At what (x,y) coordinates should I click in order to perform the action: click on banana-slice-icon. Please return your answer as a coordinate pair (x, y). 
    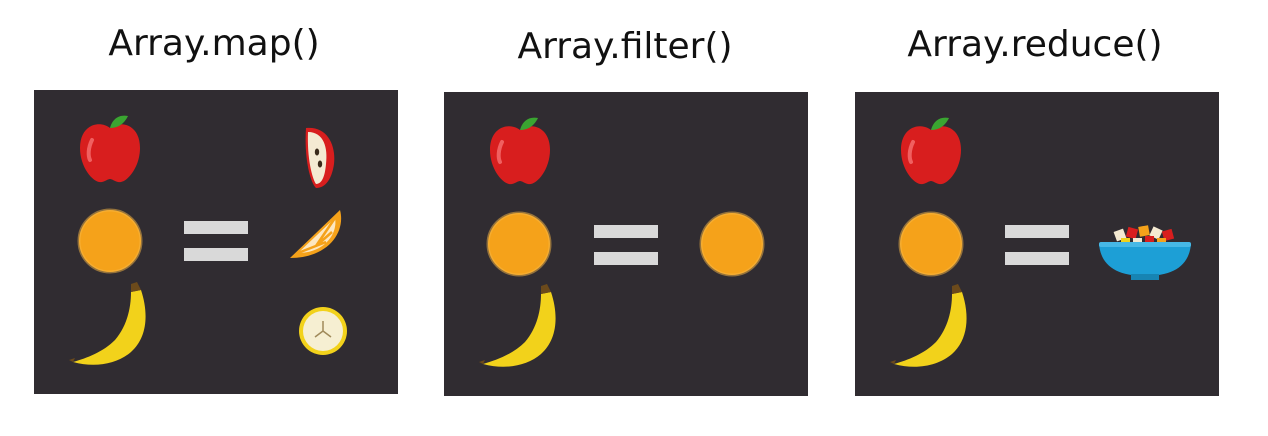
    Looking at the image, I should click on (323, 331).